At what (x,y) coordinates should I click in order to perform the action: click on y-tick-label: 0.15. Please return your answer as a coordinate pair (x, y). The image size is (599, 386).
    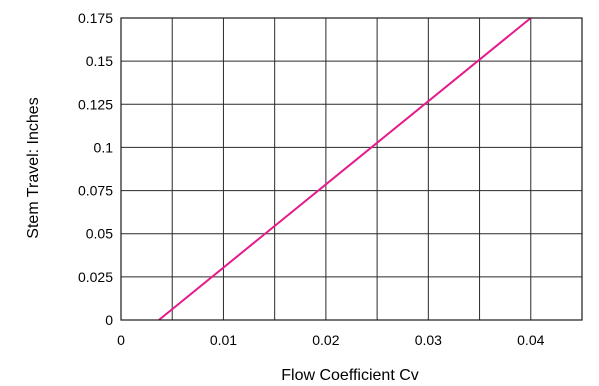
    Looking at the image, I should click on (99, 61).